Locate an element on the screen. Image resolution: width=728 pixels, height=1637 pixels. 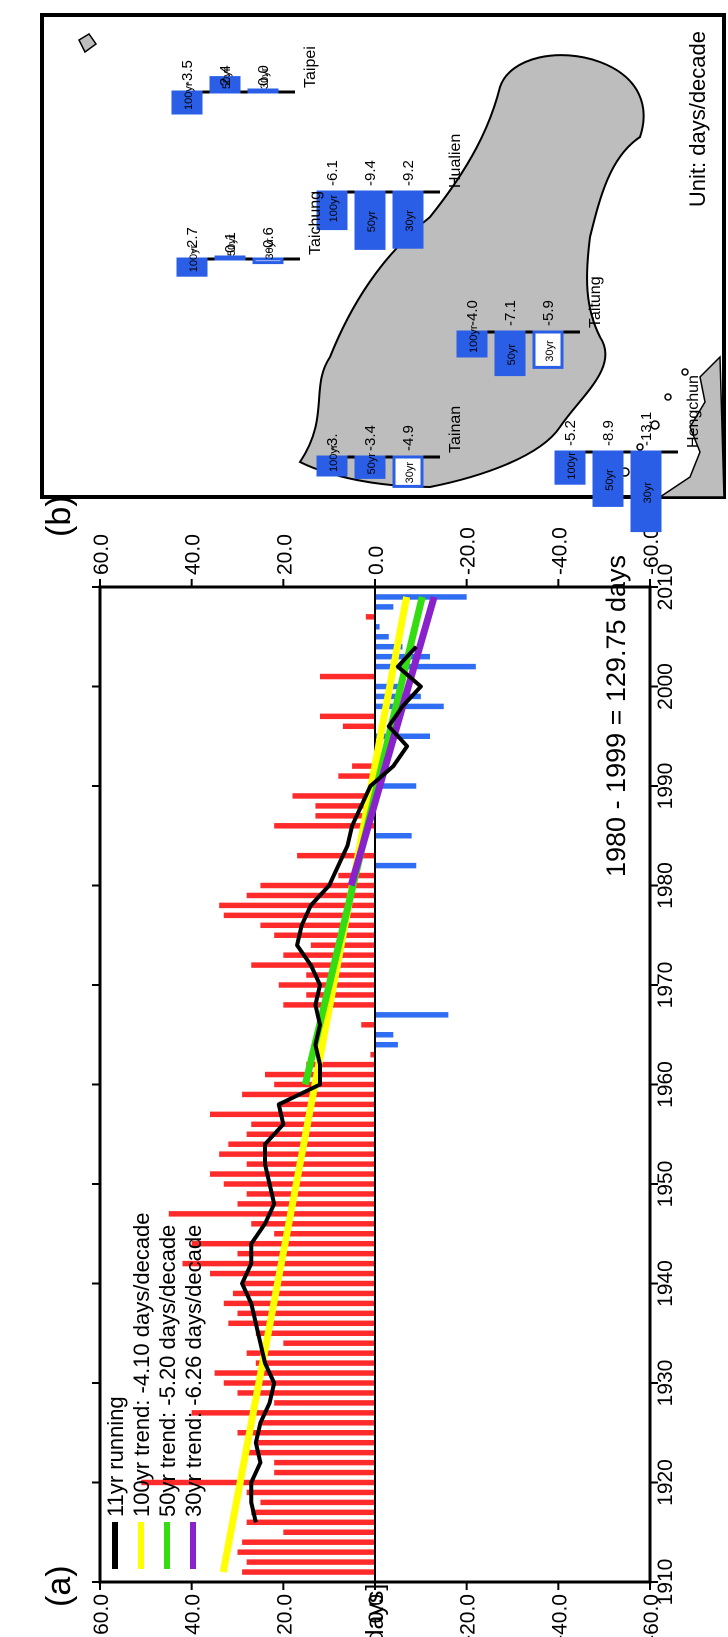
coast-fragment is located at coordinates (691, 426).